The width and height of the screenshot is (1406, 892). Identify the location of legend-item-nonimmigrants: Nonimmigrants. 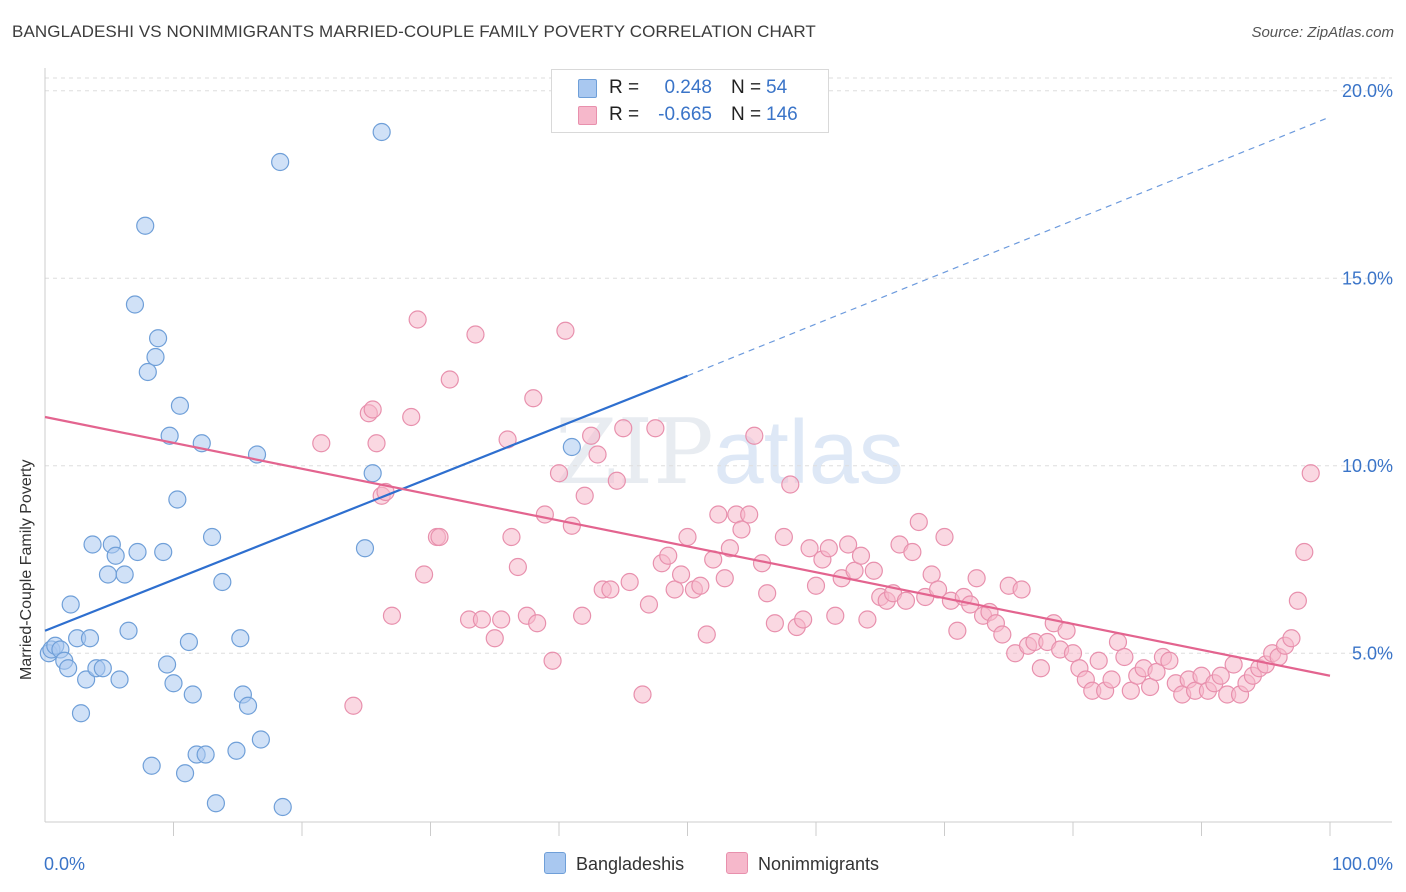
(802, 863).